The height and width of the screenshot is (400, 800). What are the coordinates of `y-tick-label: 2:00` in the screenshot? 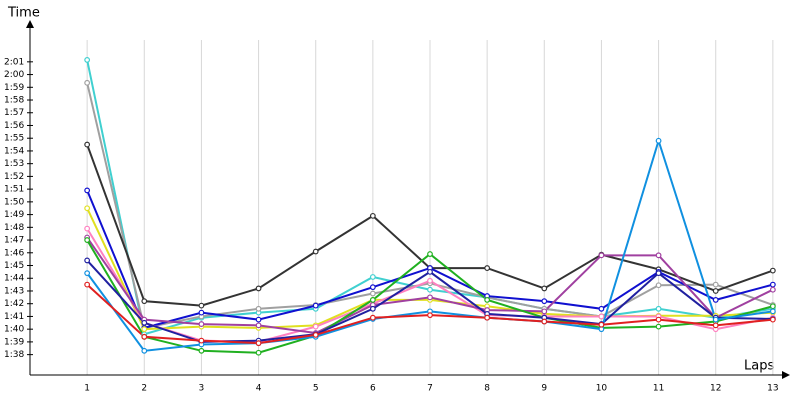 It's located at (14, 75).